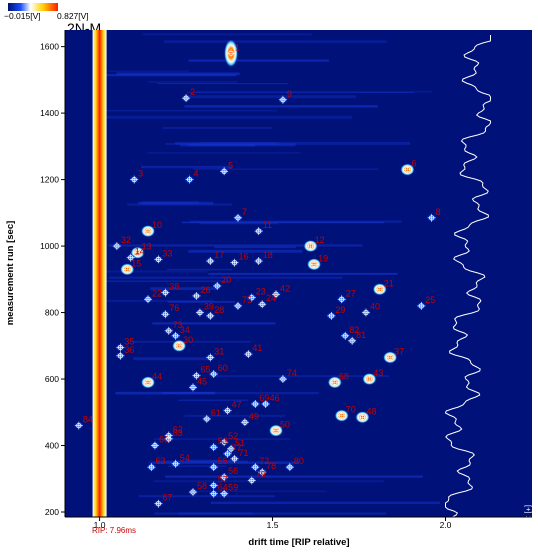  What do you see at coordinates (237, 405) in the screenshot?
I see `peak-label: 47` at bounding box center [237, 405].